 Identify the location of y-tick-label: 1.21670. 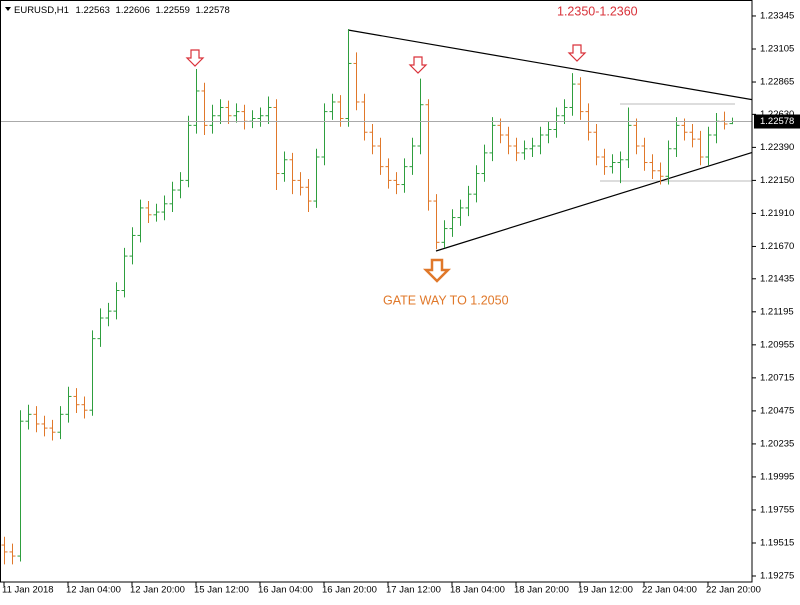
(777, 246).